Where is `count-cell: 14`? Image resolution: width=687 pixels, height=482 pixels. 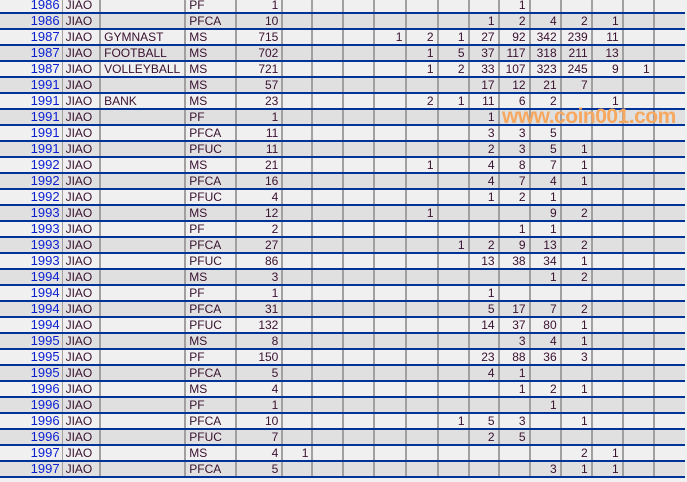
count-cell: 14 is located at coordinates (483, 325).